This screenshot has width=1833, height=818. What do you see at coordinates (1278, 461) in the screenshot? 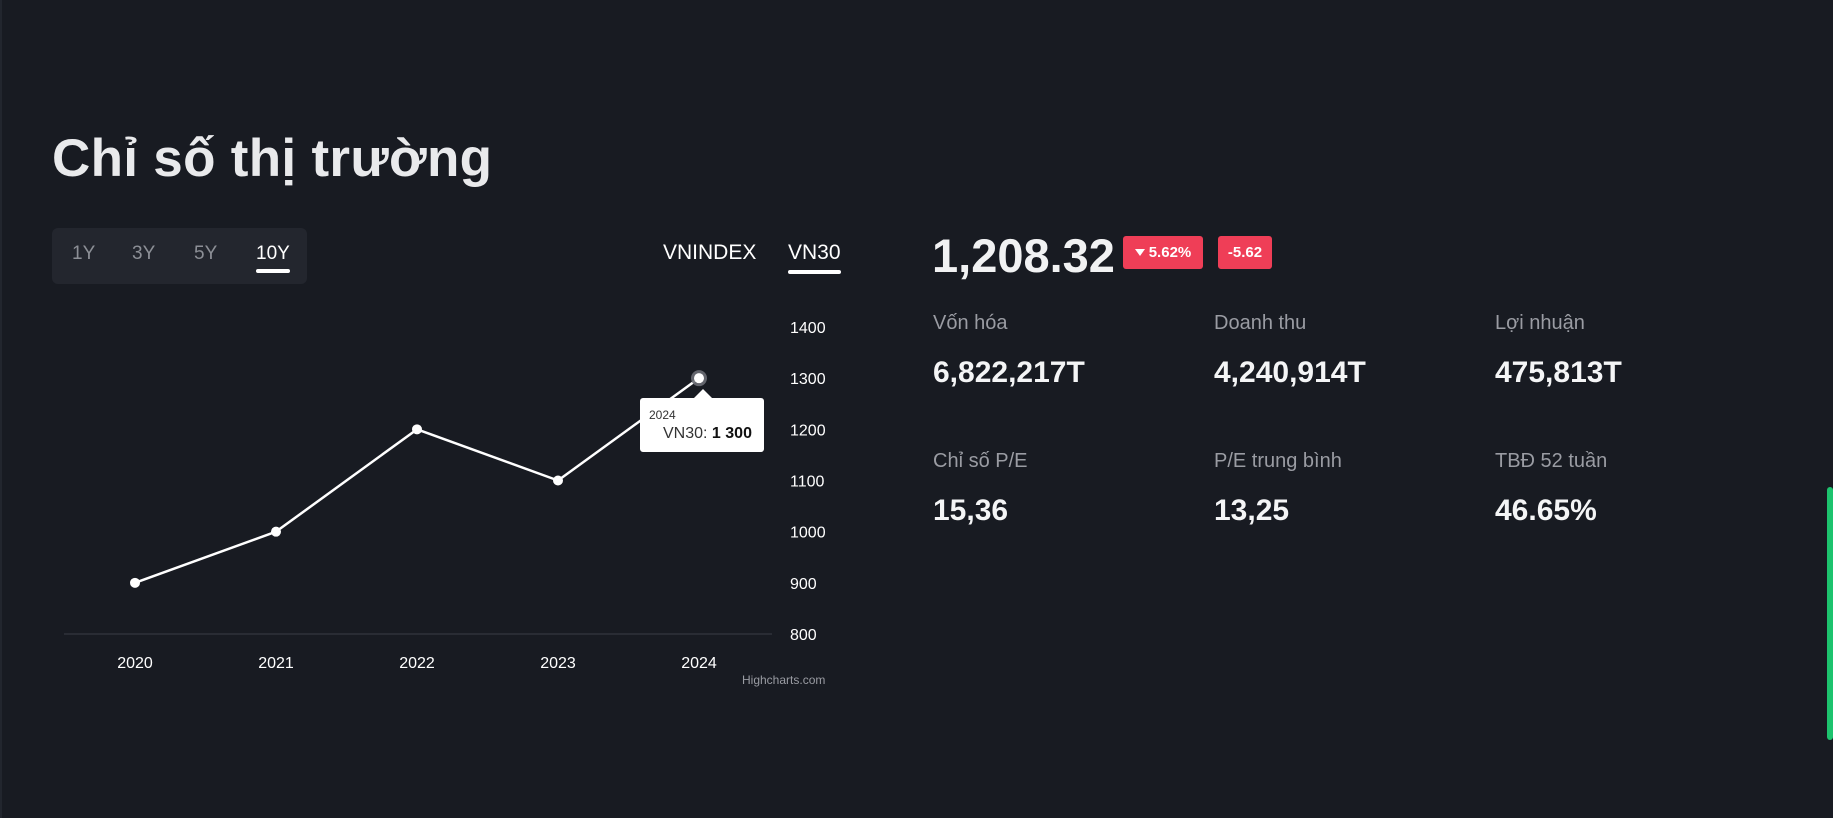
I see `stat-label-pe-average: P/E trung bình` at bounding box center [1278, 461].